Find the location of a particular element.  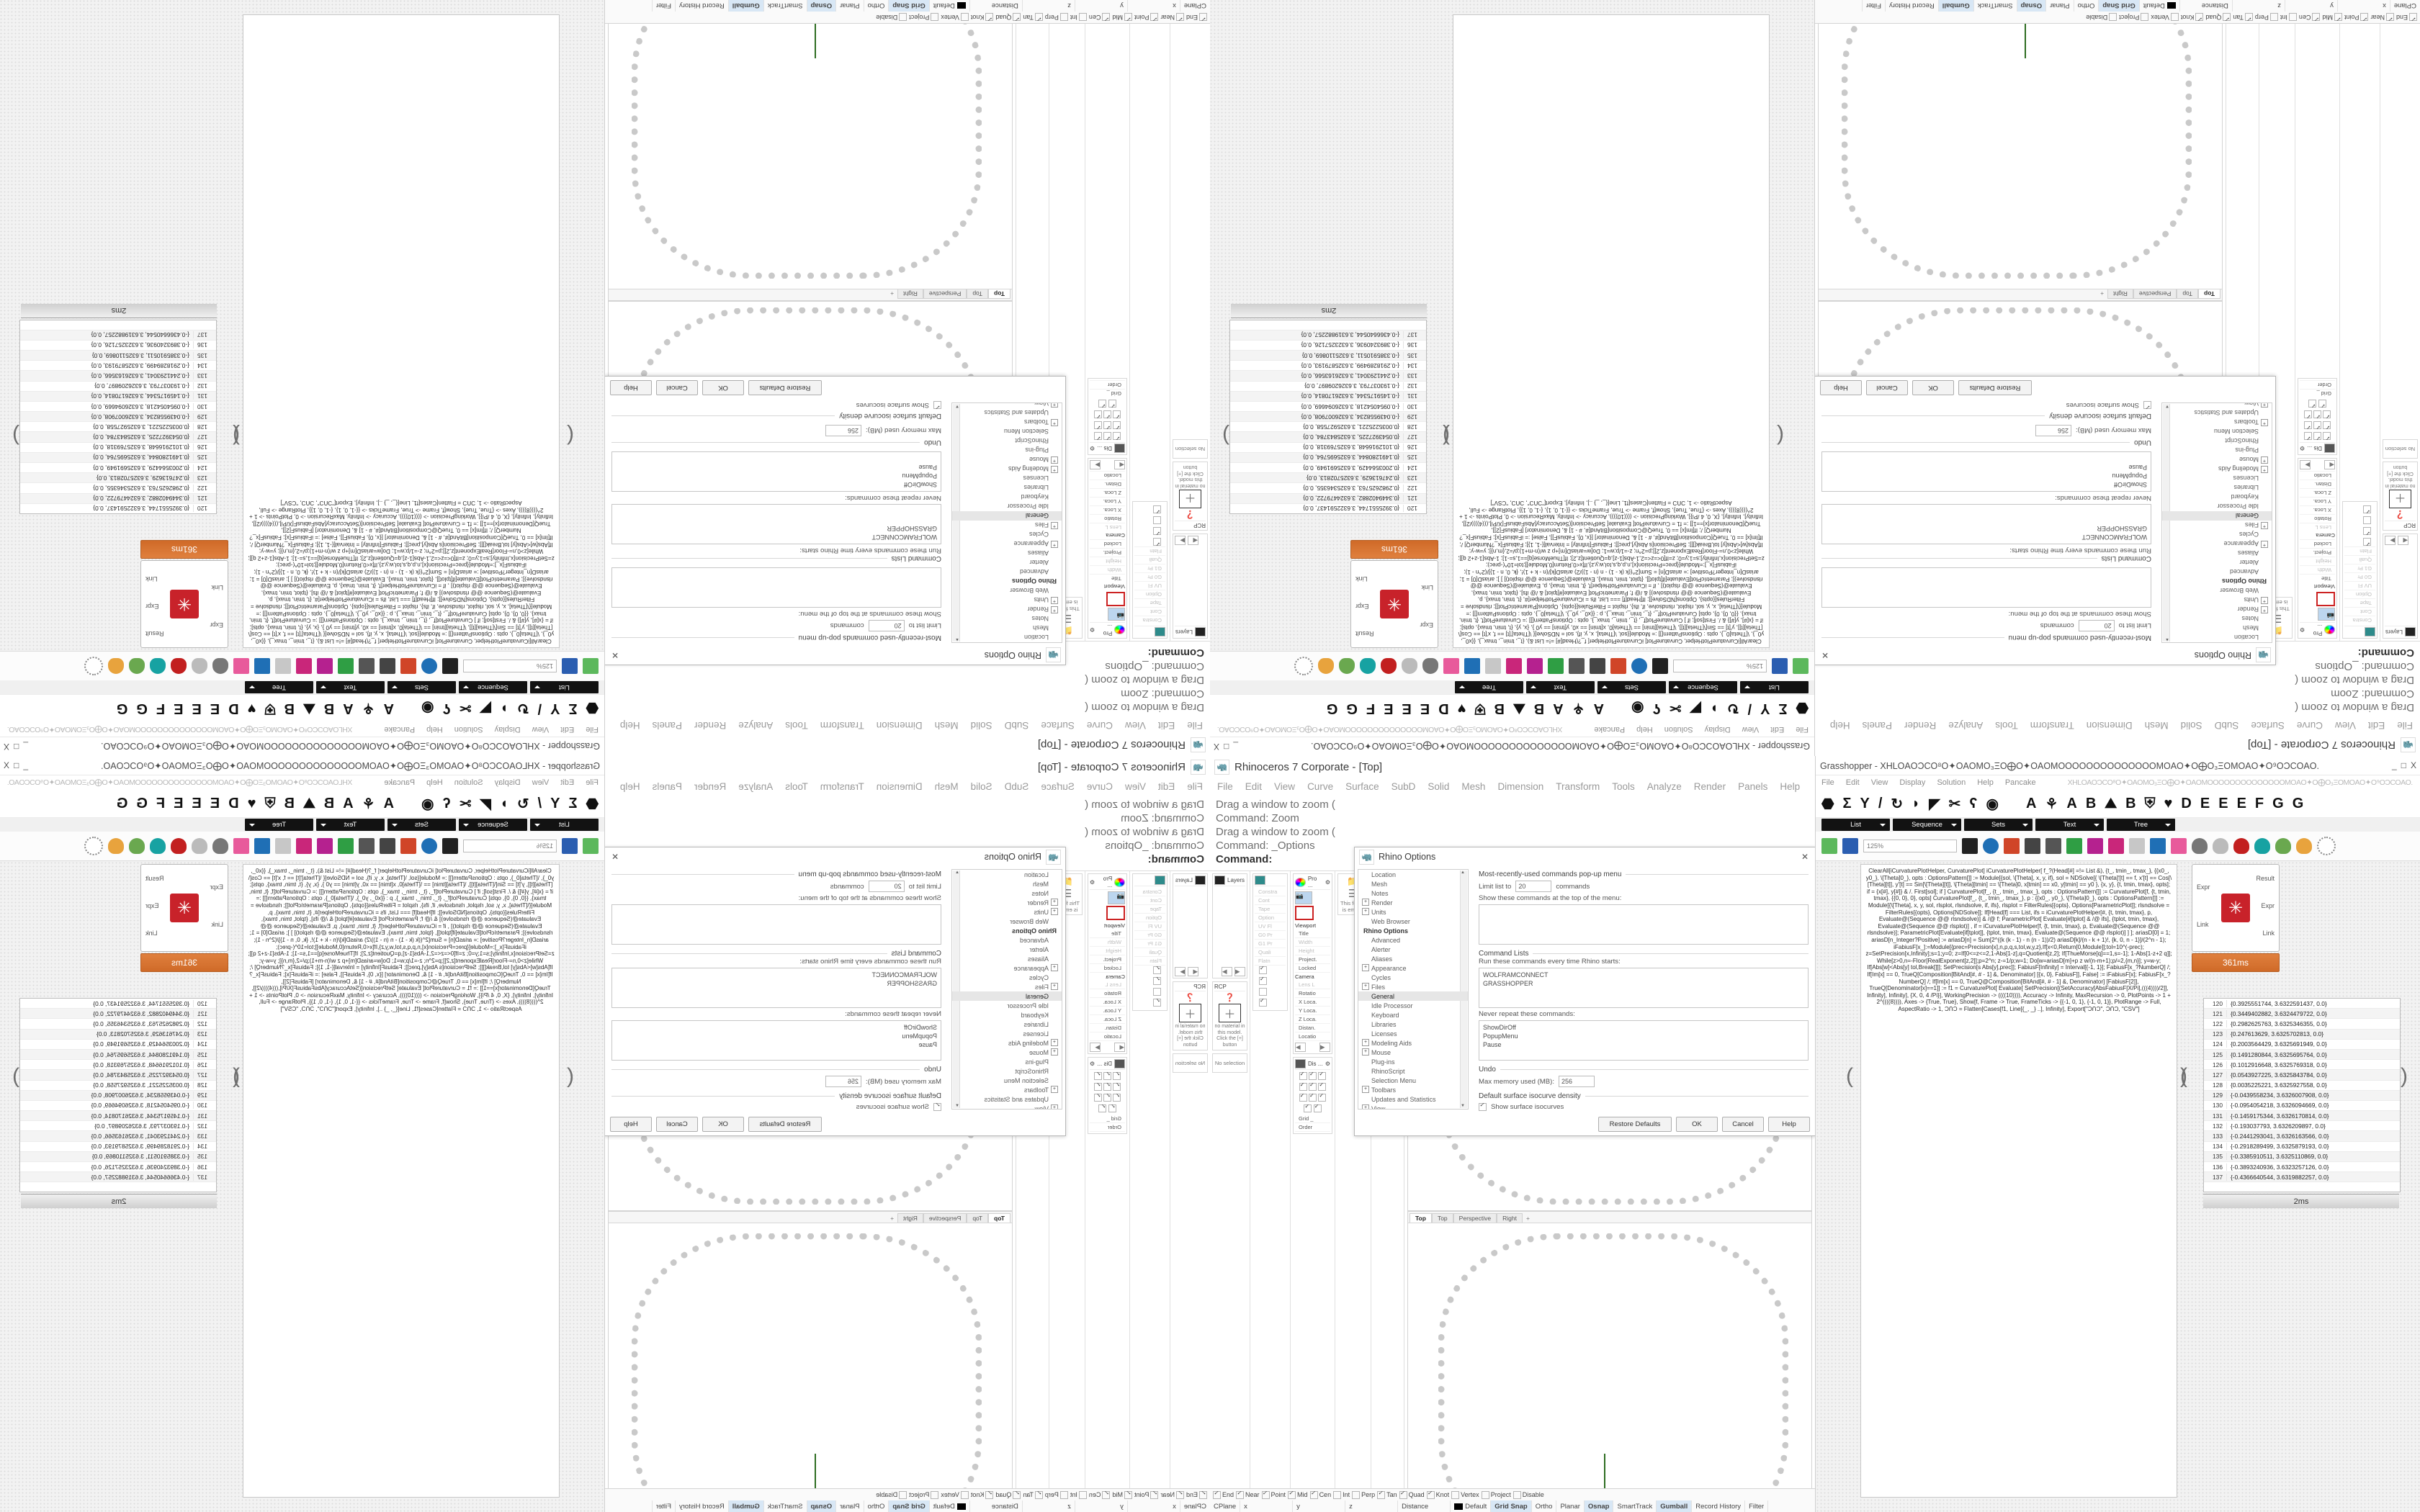

cat-icon-f: F is located at coordinates (161, 803).